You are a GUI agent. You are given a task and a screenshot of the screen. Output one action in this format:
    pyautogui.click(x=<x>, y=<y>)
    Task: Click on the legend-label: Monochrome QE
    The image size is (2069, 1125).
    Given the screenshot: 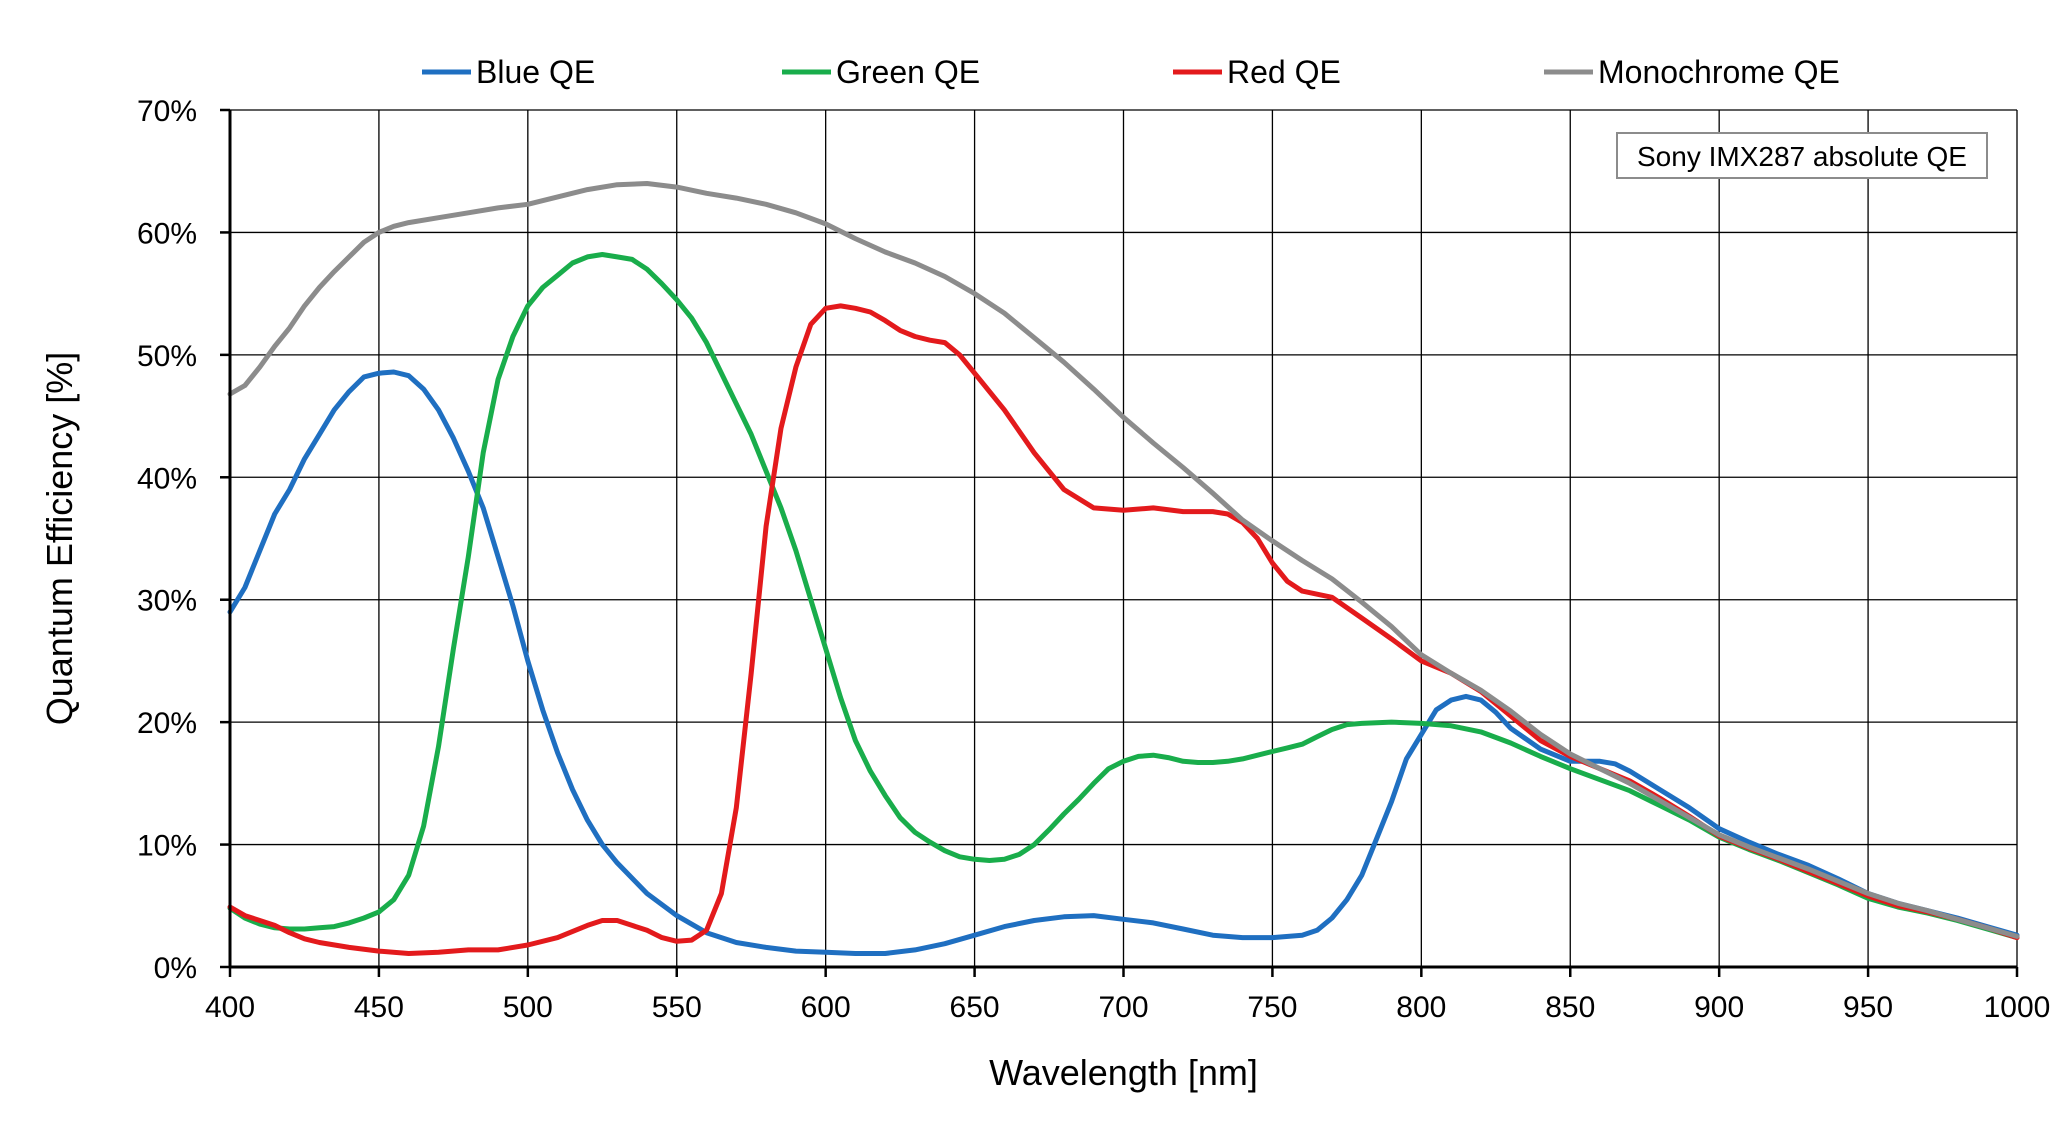 What is the action you would take?
    pyautogui.click(x=1719, y=72)
    